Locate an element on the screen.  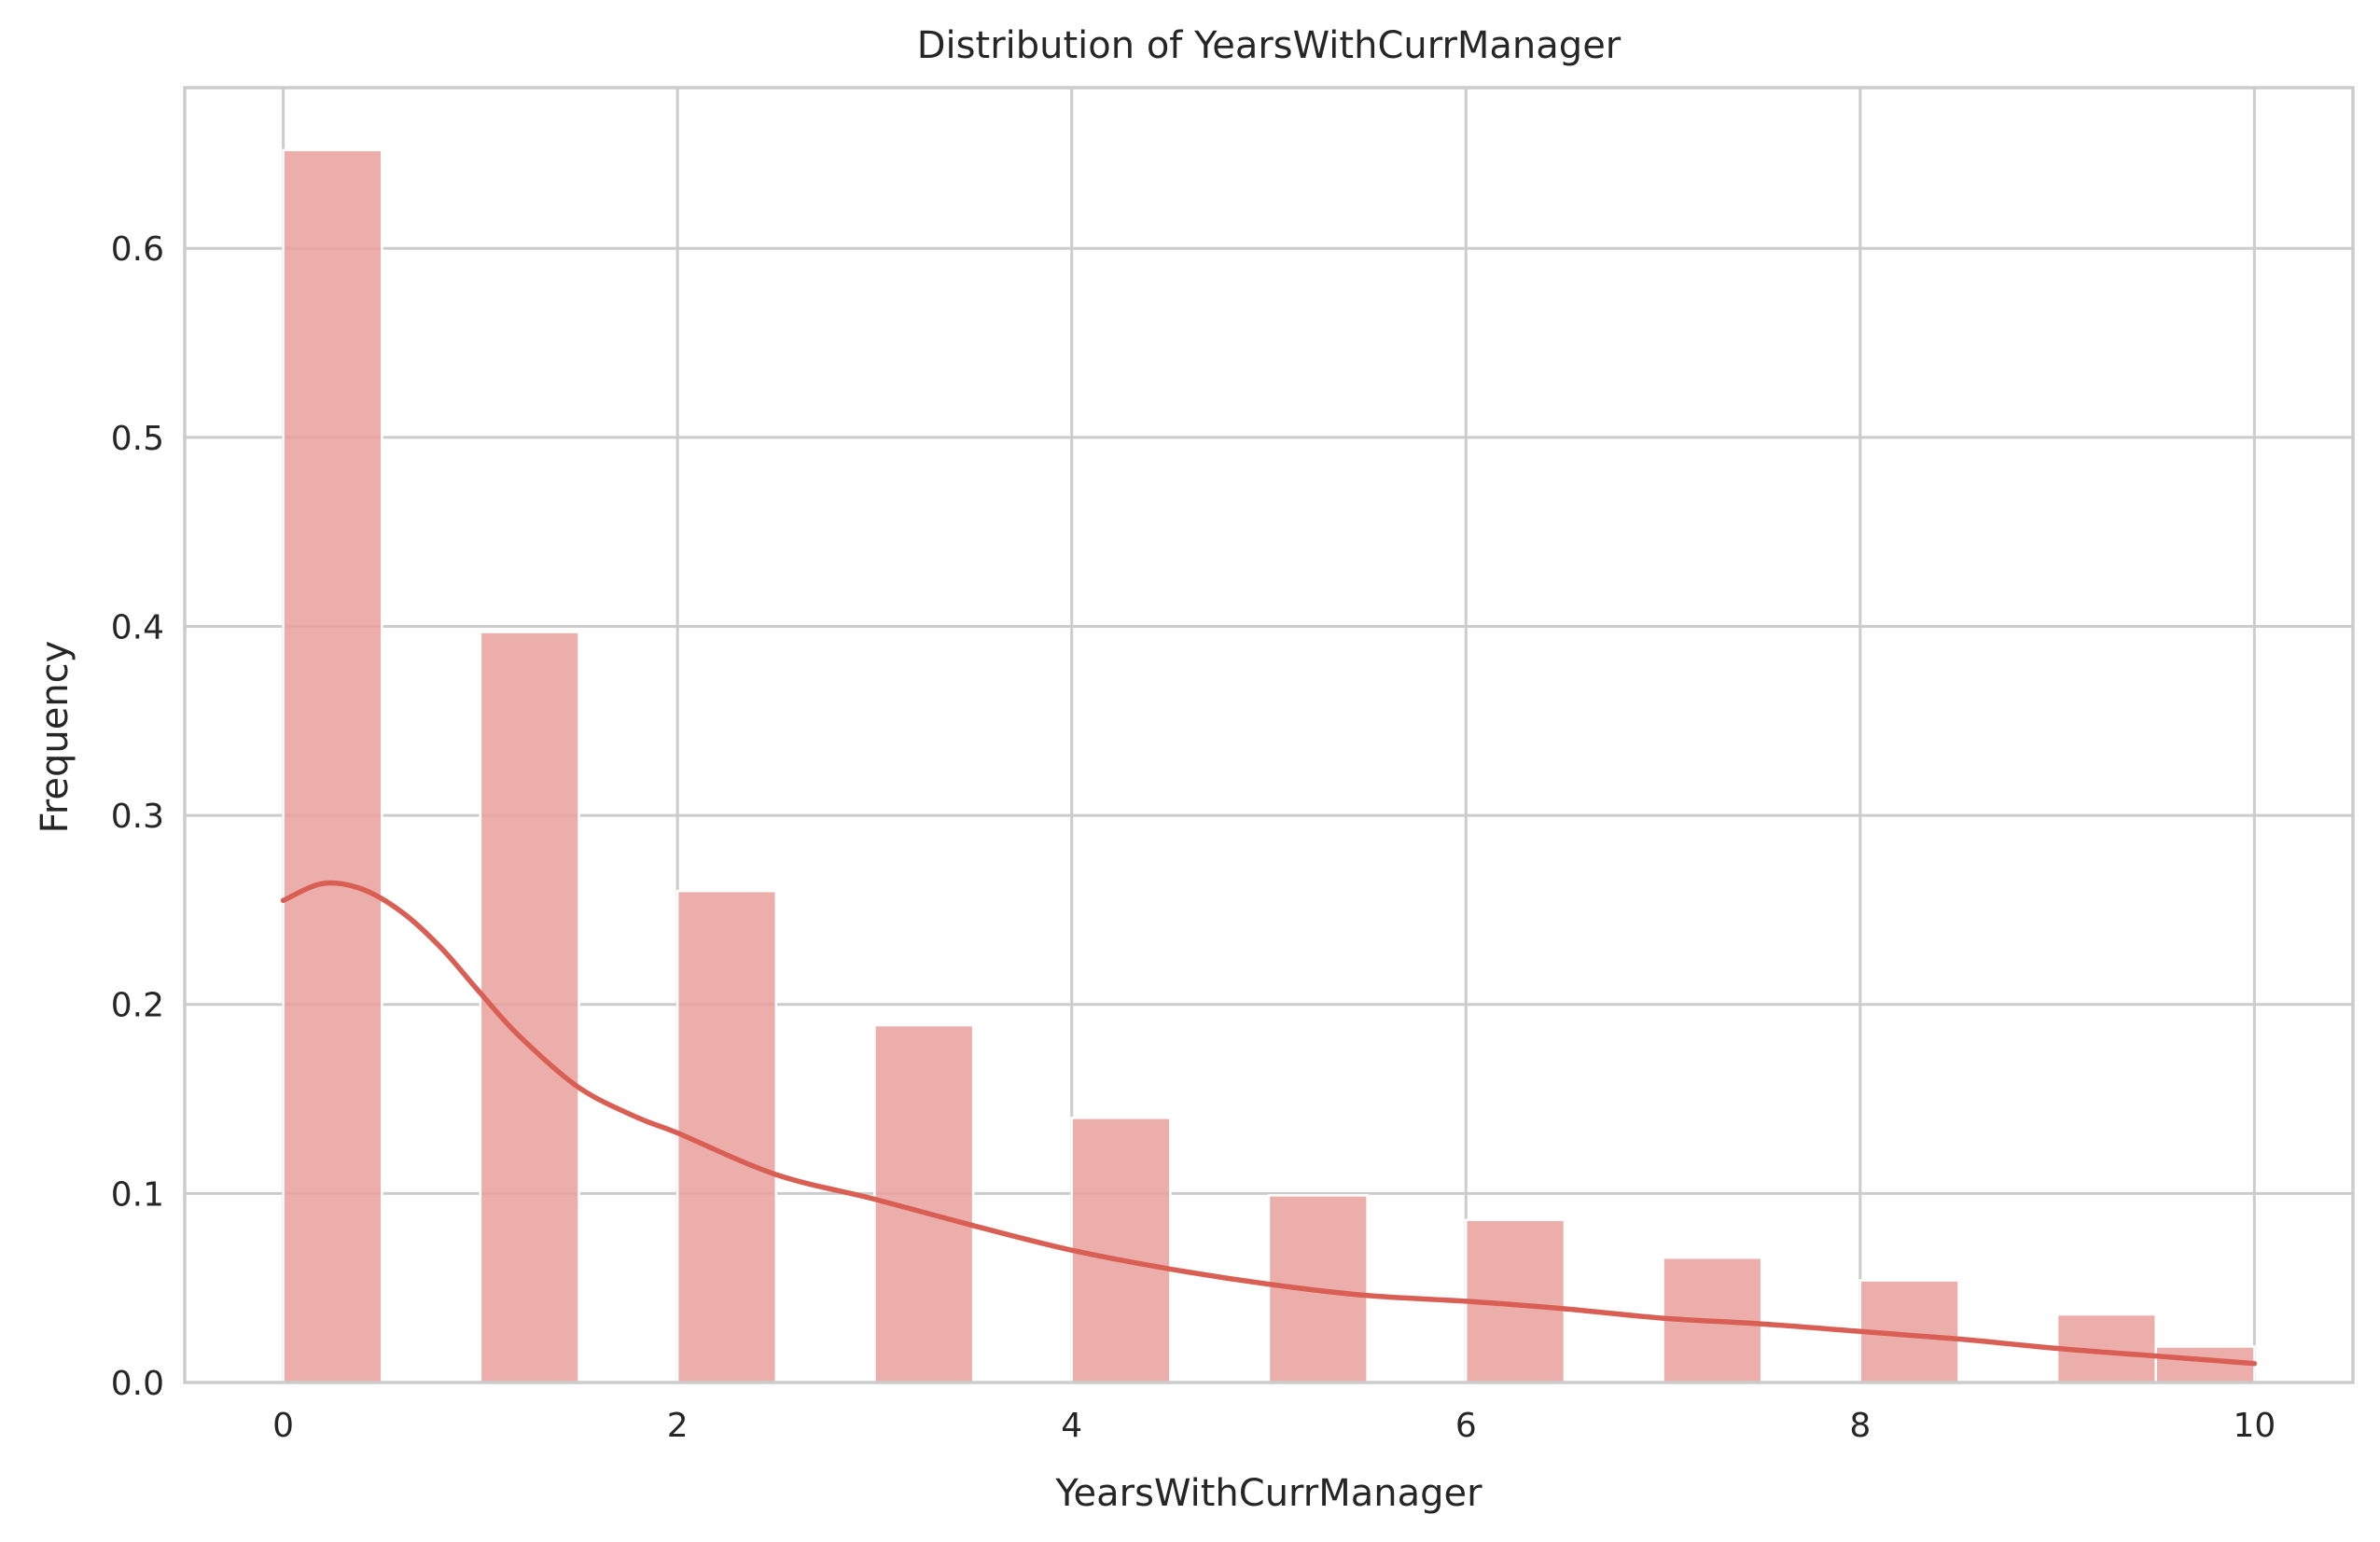
y-tick-label: 0.6 is located at coordinates (137, 249).